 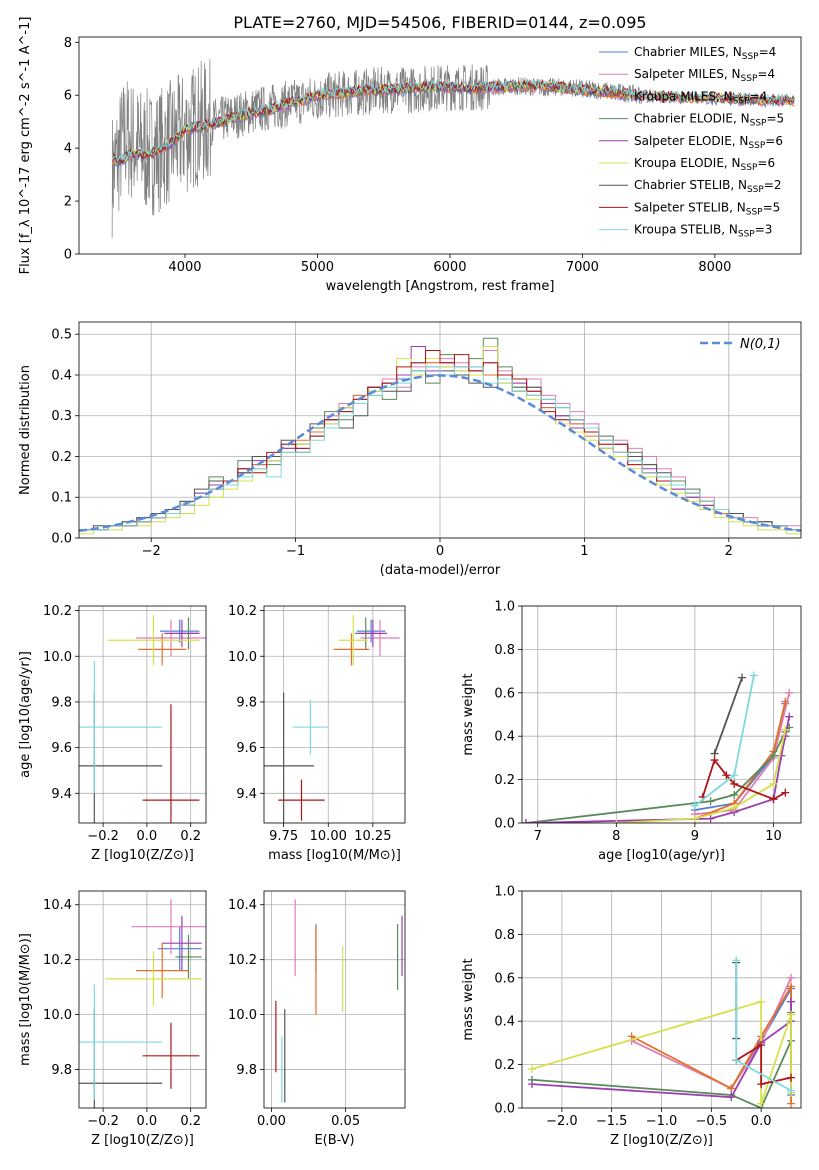 What do you see at coordinates (61, 457) in the screenshot?
I see `y-tick-label: 0.2` at bounding box center [61, 457].